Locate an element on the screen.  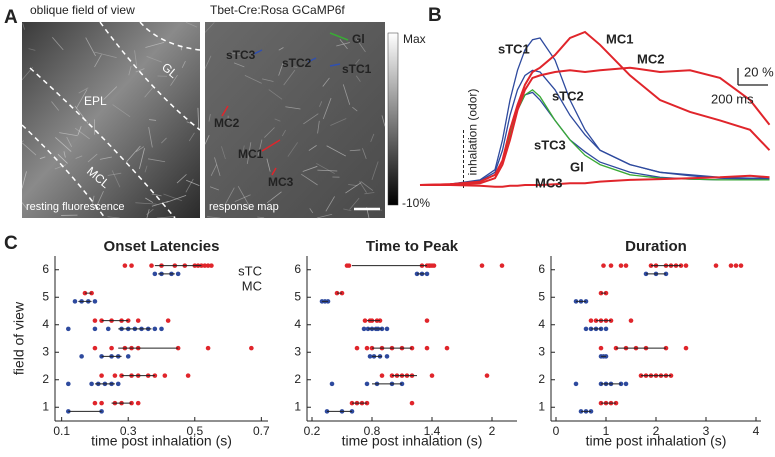
y-tick-label: 5 is located at coordinates (297, 296).